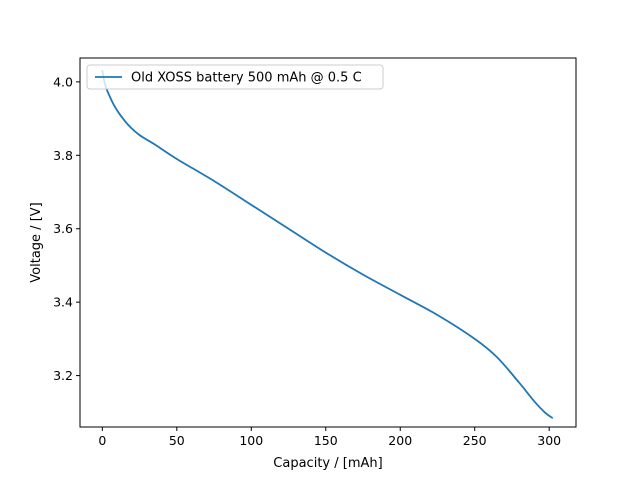  What do you see at coordinates (549, 440) in the screenshot?
I see `x-tick-label: 300` at bounding box center [549, 440].